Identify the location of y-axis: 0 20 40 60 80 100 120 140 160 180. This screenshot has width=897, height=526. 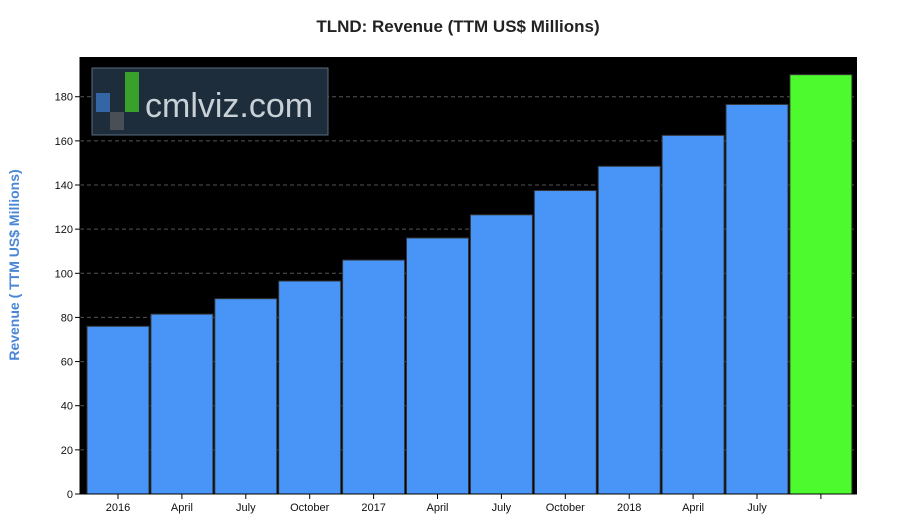
(68, 279).